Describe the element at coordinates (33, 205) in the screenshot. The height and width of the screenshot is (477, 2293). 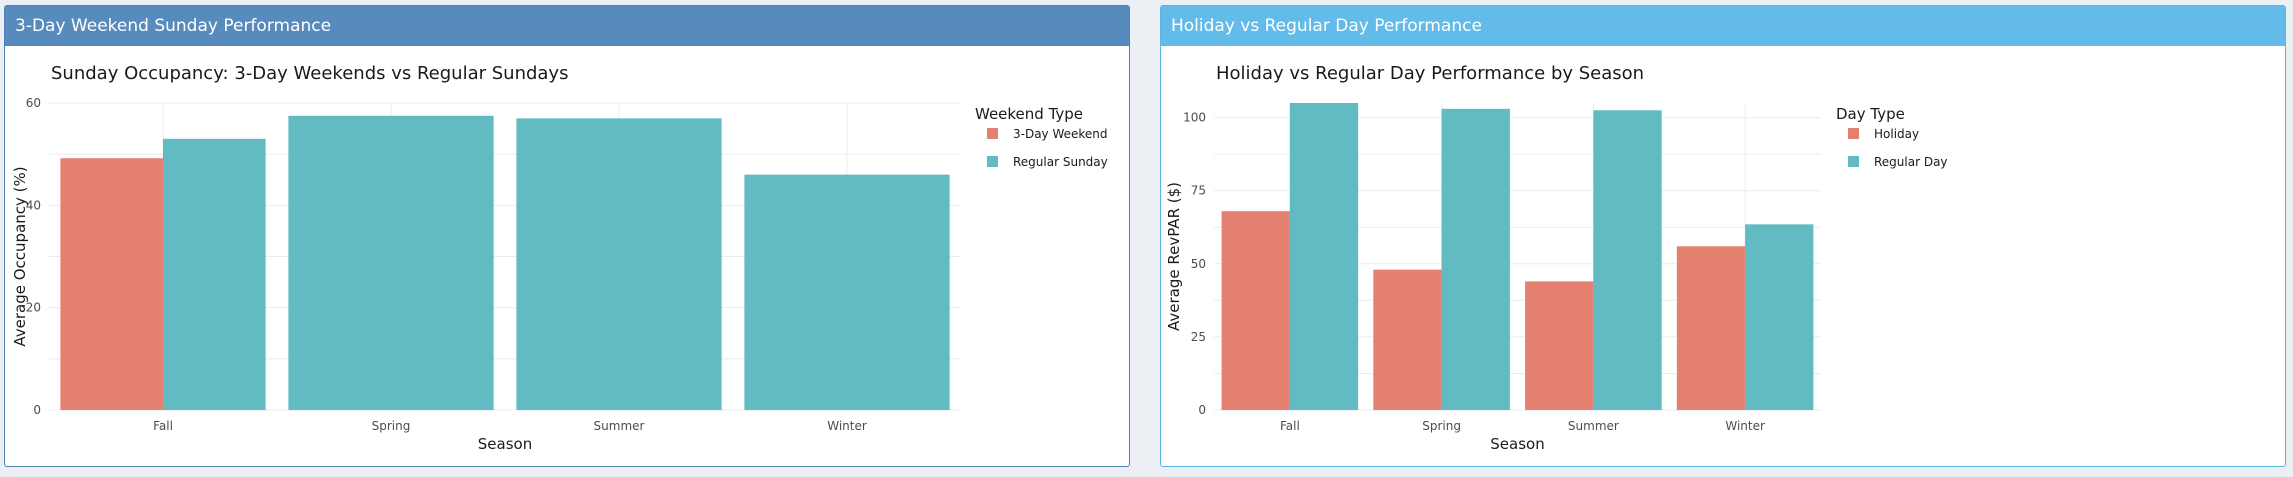
I see `y-tick-label: 40` at that location.